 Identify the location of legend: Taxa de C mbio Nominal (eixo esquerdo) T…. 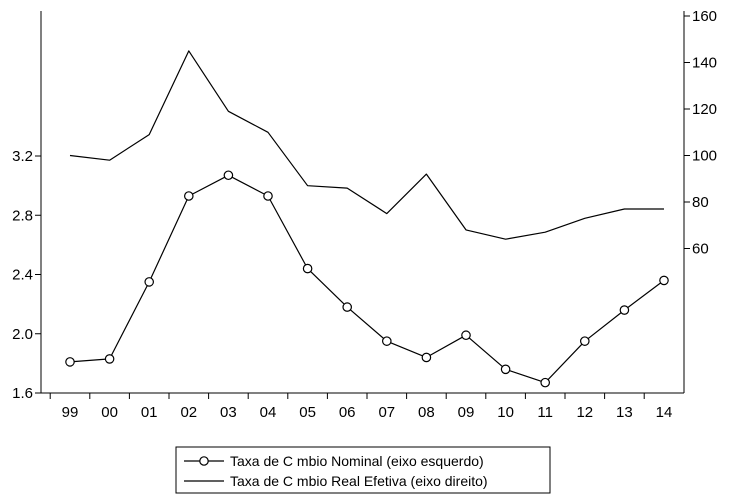
(363, 470).